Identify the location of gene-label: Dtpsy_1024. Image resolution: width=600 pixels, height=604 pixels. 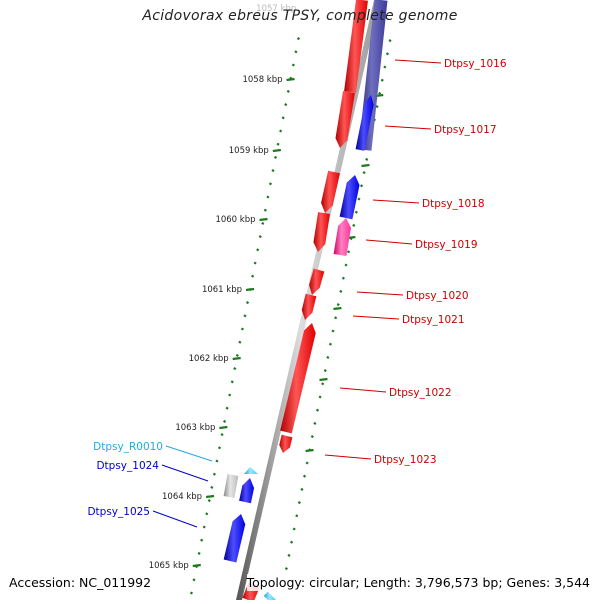
(127, 466).